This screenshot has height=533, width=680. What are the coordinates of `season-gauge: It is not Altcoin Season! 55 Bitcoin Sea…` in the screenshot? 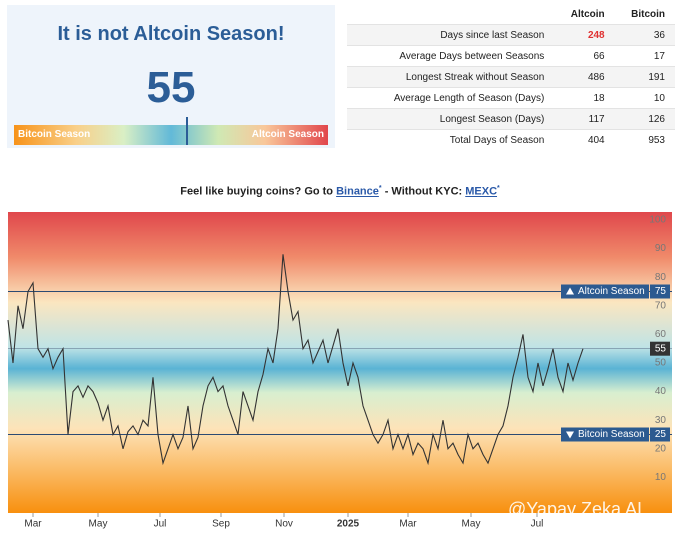 It's located at (171, 76).